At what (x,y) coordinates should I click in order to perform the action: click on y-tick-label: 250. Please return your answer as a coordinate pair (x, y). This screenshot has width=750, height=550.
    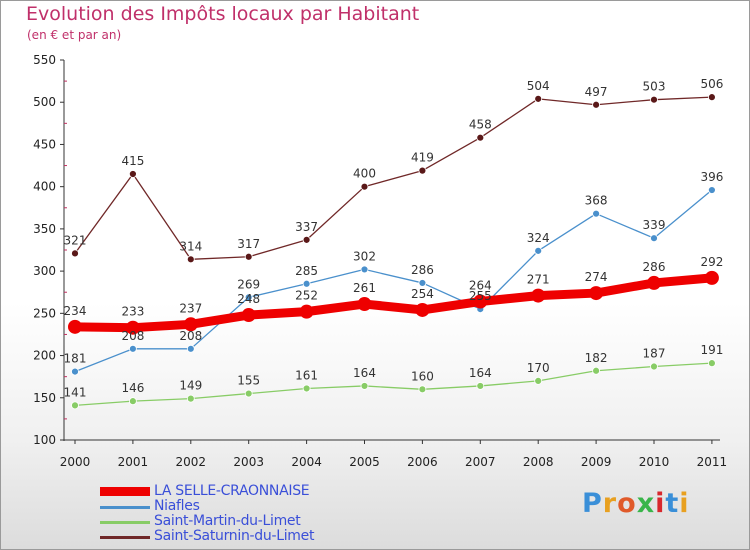
    Looking at the image, I should click on (44, 313).